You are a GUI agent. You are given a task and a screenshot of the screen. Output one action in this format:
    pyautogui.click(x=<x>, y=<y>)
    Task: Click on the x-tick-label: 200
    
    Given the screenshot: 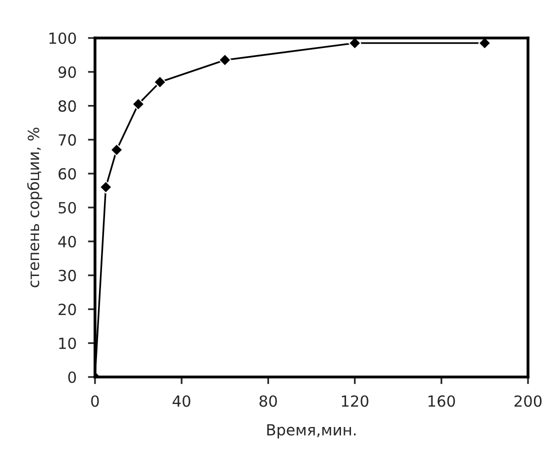 What is the action you would take?
    pyautogui.click(x=528, y=401)
    